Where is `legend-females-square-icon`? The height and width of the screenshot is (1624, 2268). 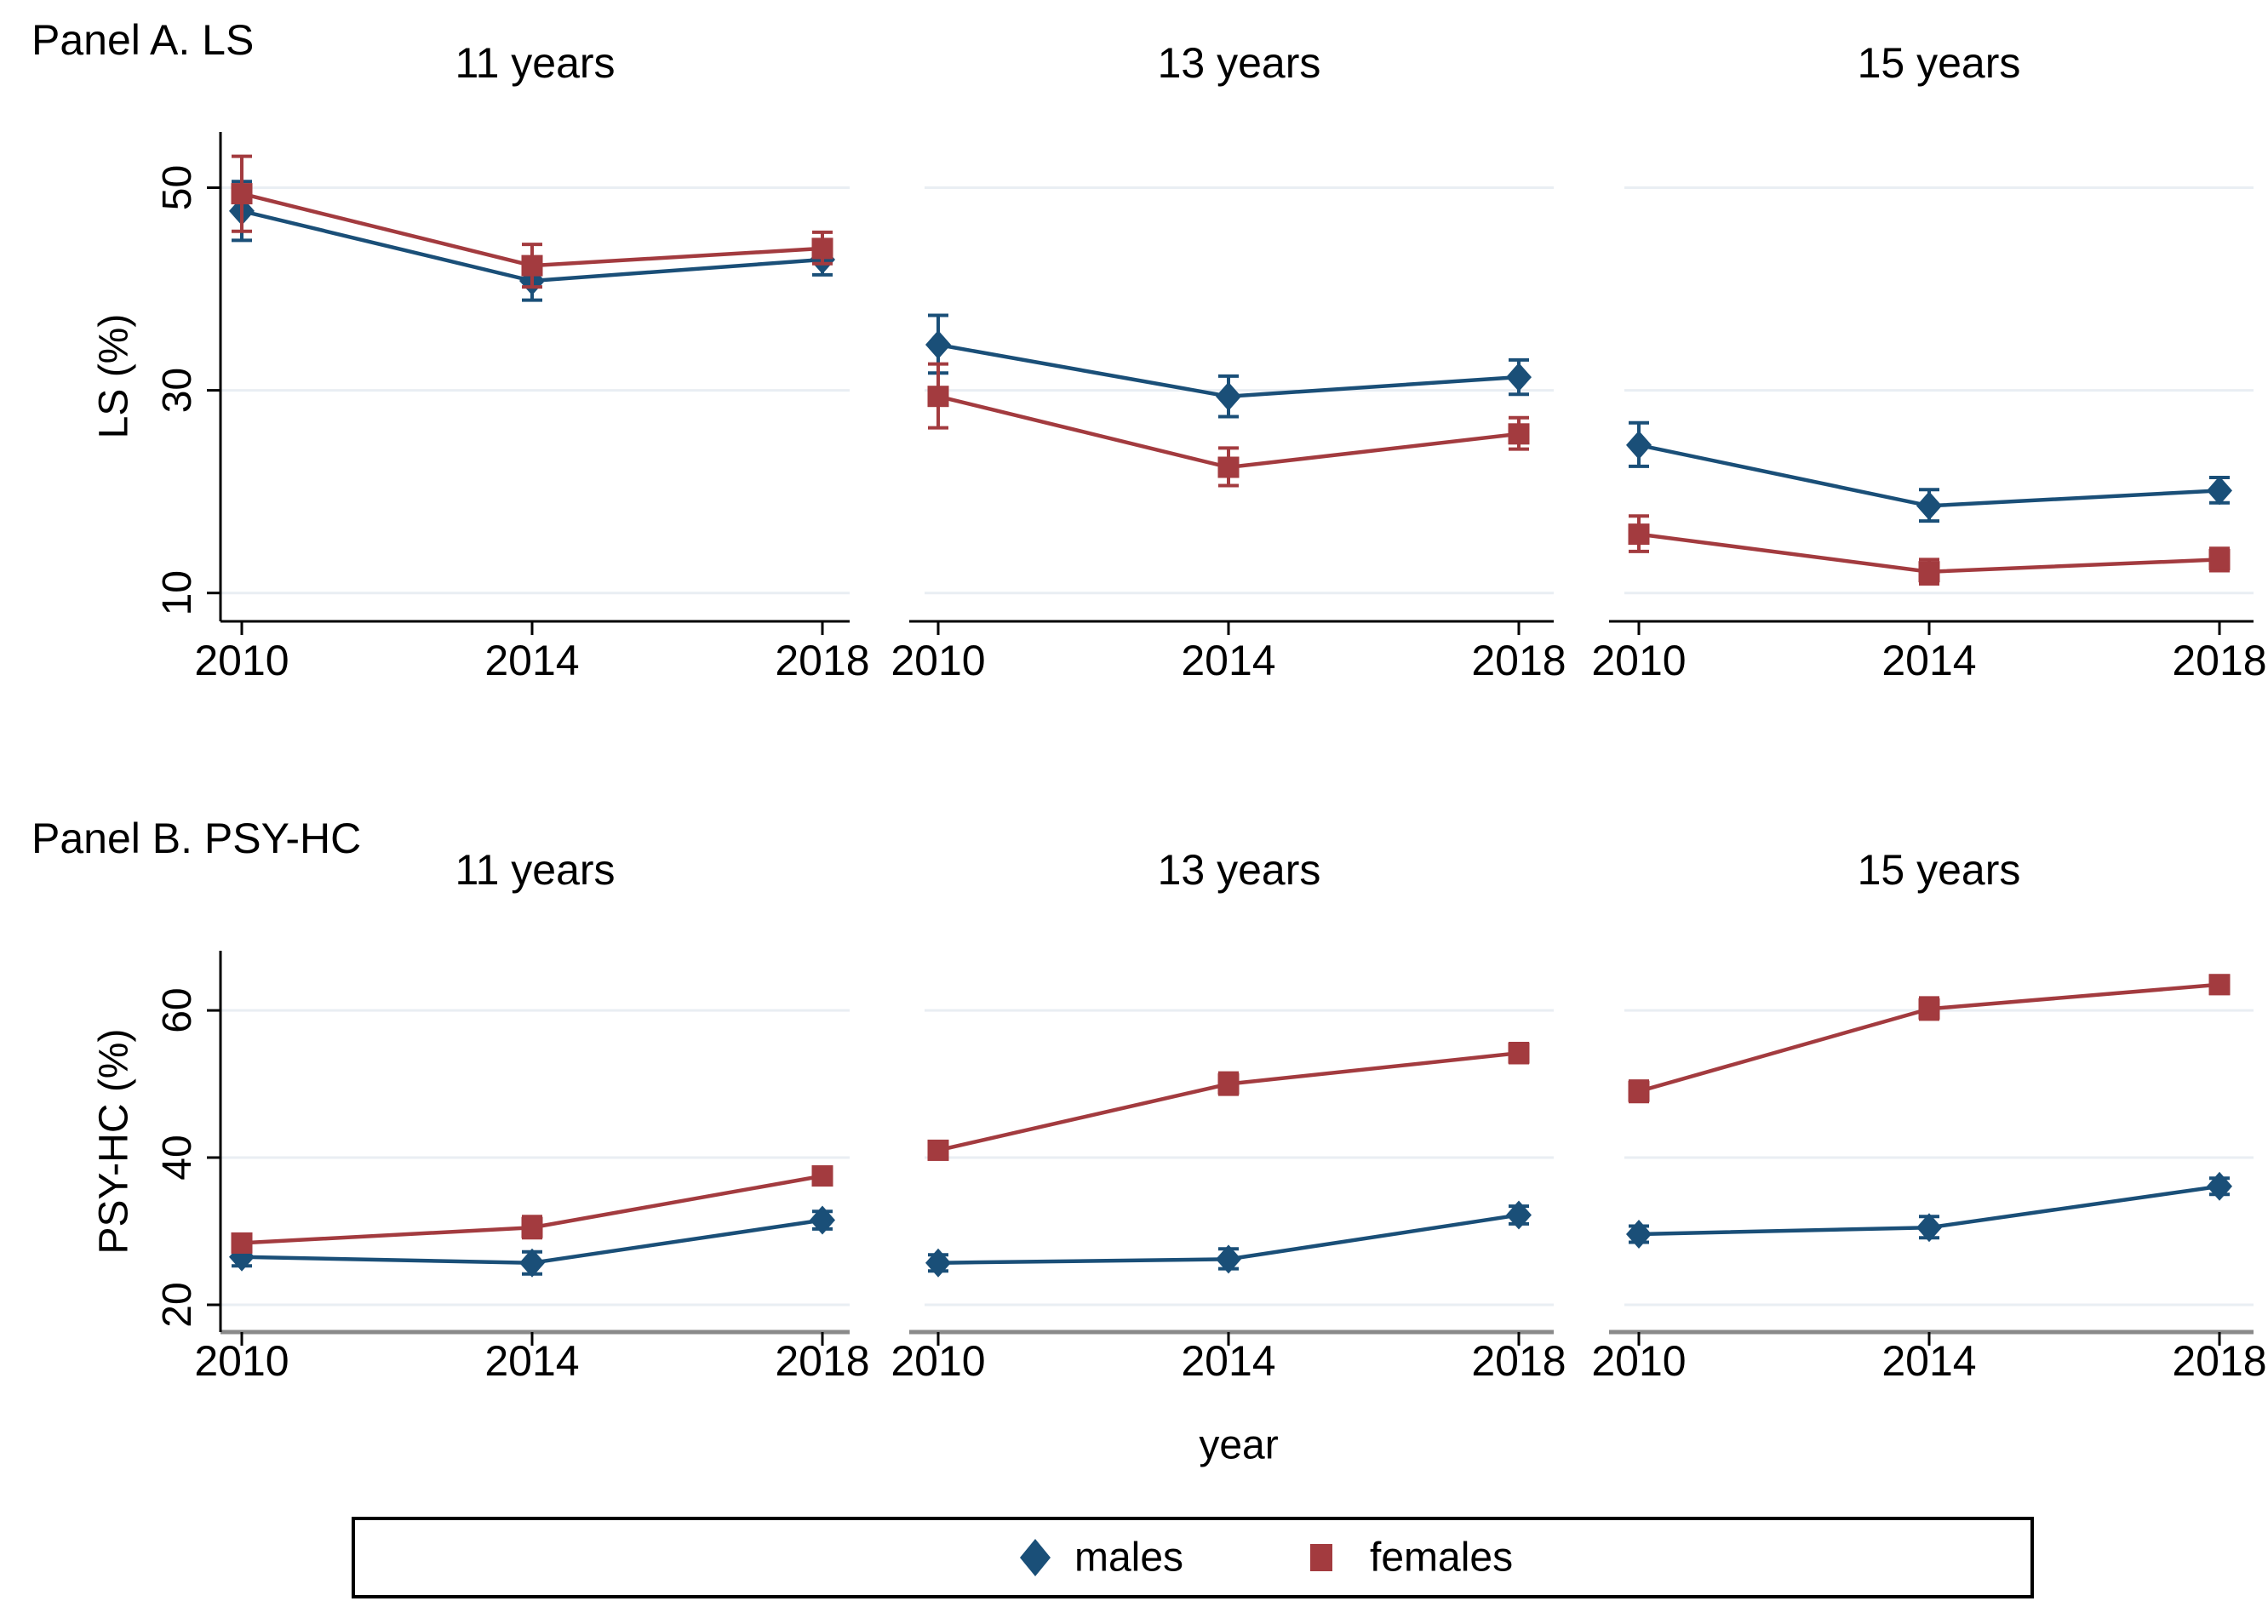
legend-females-square-icon is located at coordinates (1321, 1557).